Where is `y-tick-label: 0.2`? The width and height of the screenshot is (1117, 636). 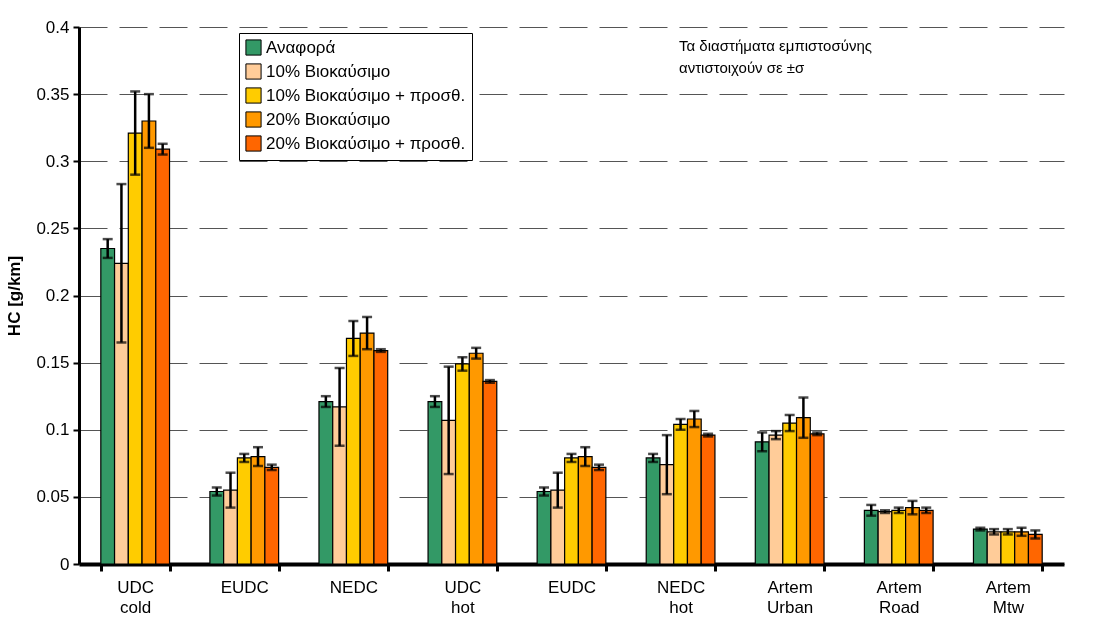 y-tick-label: 0.2 is located at coordinates (57, 295).